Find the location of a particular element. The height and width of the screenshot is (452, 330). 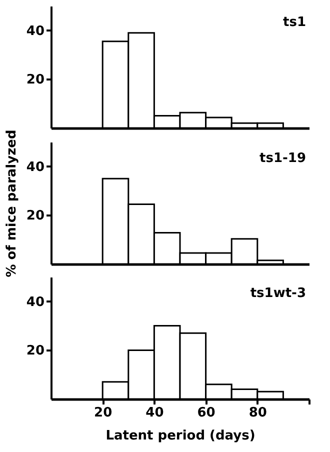

x-tick-label: 80 is located at coordinates (257, 413).